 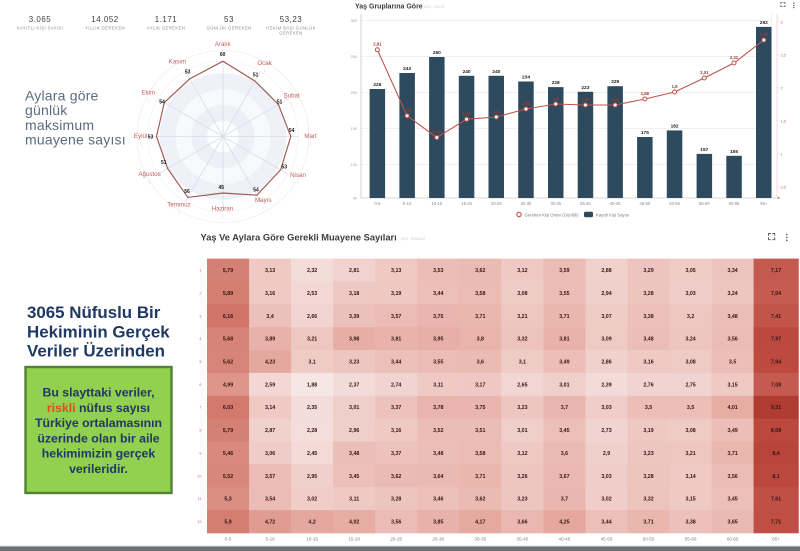 What do you see at coordinates (291, 19) in the screenshot?
I see `svg-text: 53,23` at bounding box center [291, 19].